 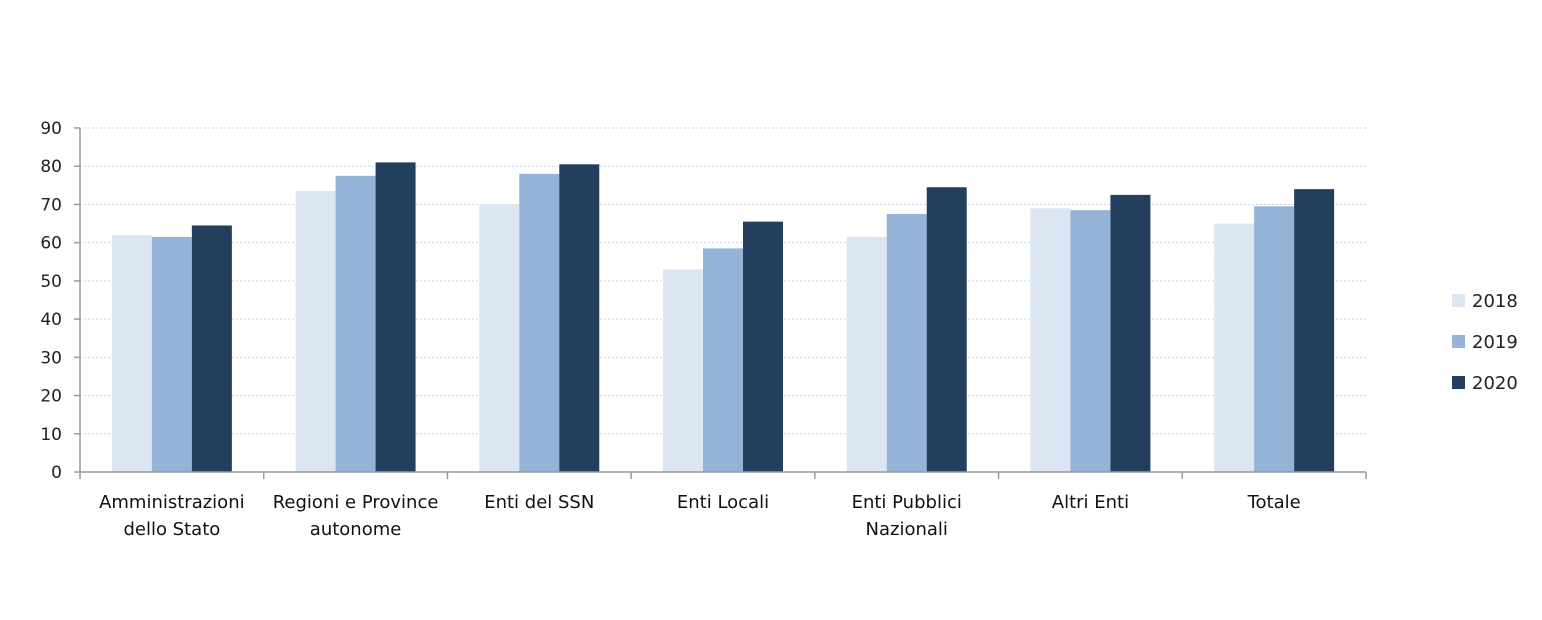 I want to click on y-axis-tick-labels: 0 10 20 30 40 50 60 70 80 90, so click(x=51, y=301).